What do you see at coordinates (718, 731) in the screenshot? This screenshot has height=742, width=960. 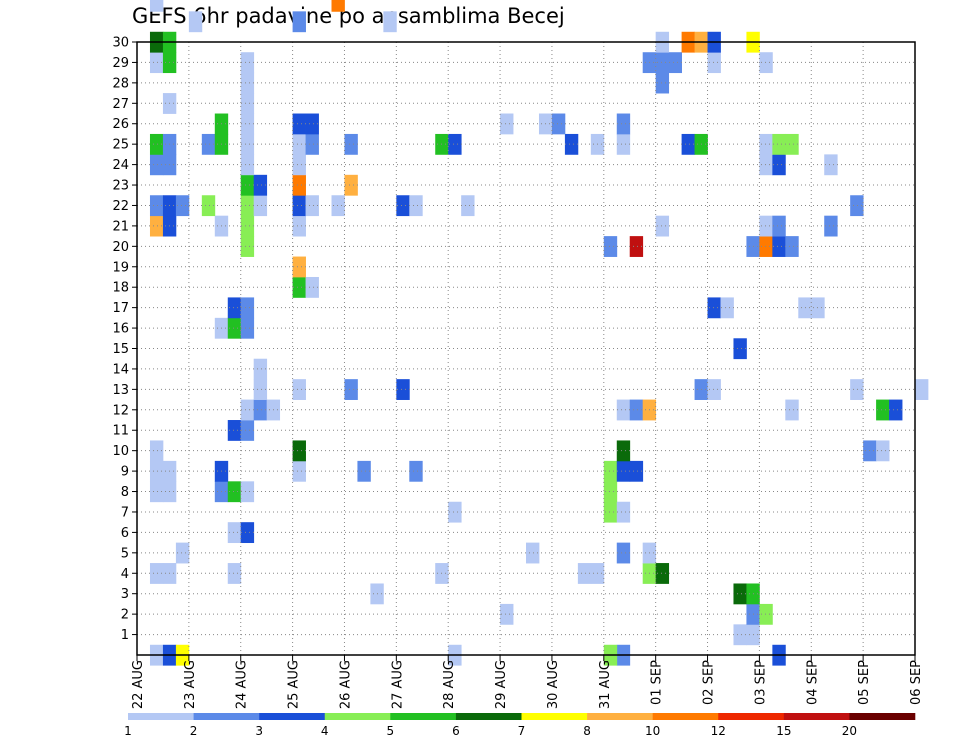 I see `colorbar-label: 12` at bounding box center [718, 731].